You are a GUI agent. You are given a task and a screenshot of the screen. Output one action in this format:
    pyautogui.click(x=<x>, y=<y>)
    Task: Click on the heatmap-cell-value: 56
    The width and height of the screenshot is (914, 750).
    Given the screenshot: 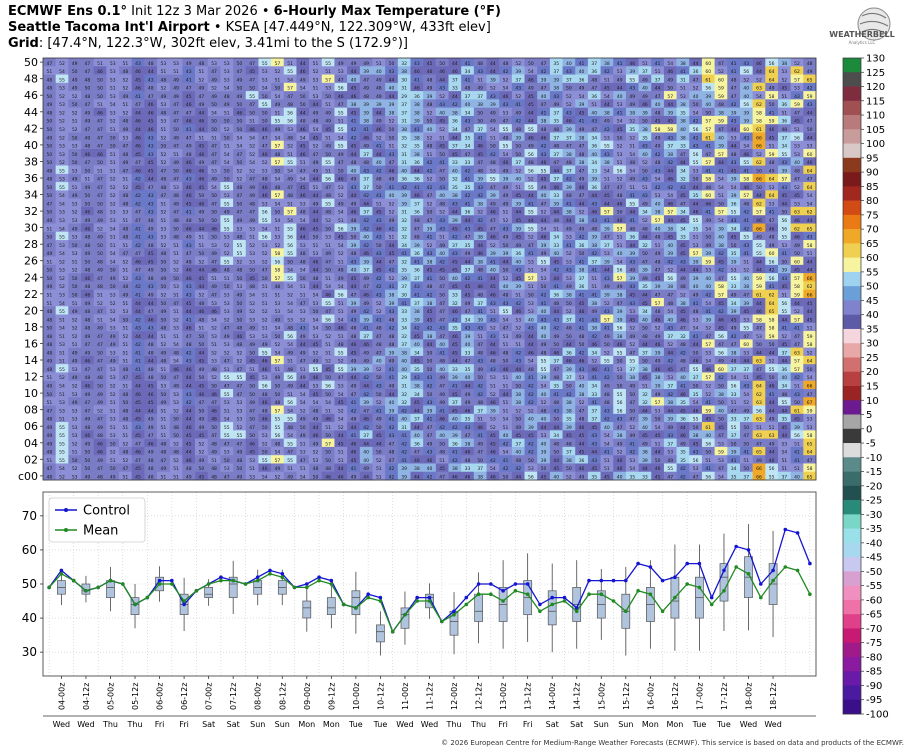 What is the action you would take?
    pyautogui.click(x=278, y=262)
    